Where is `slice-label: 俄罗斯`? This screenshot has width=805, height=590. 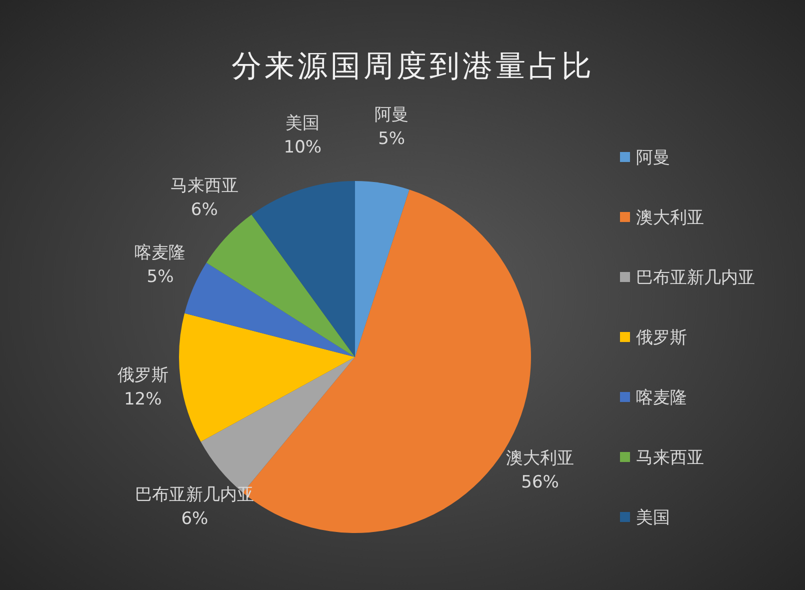
slice-label: 俄罗斯 is located at coordinates (142, 375).